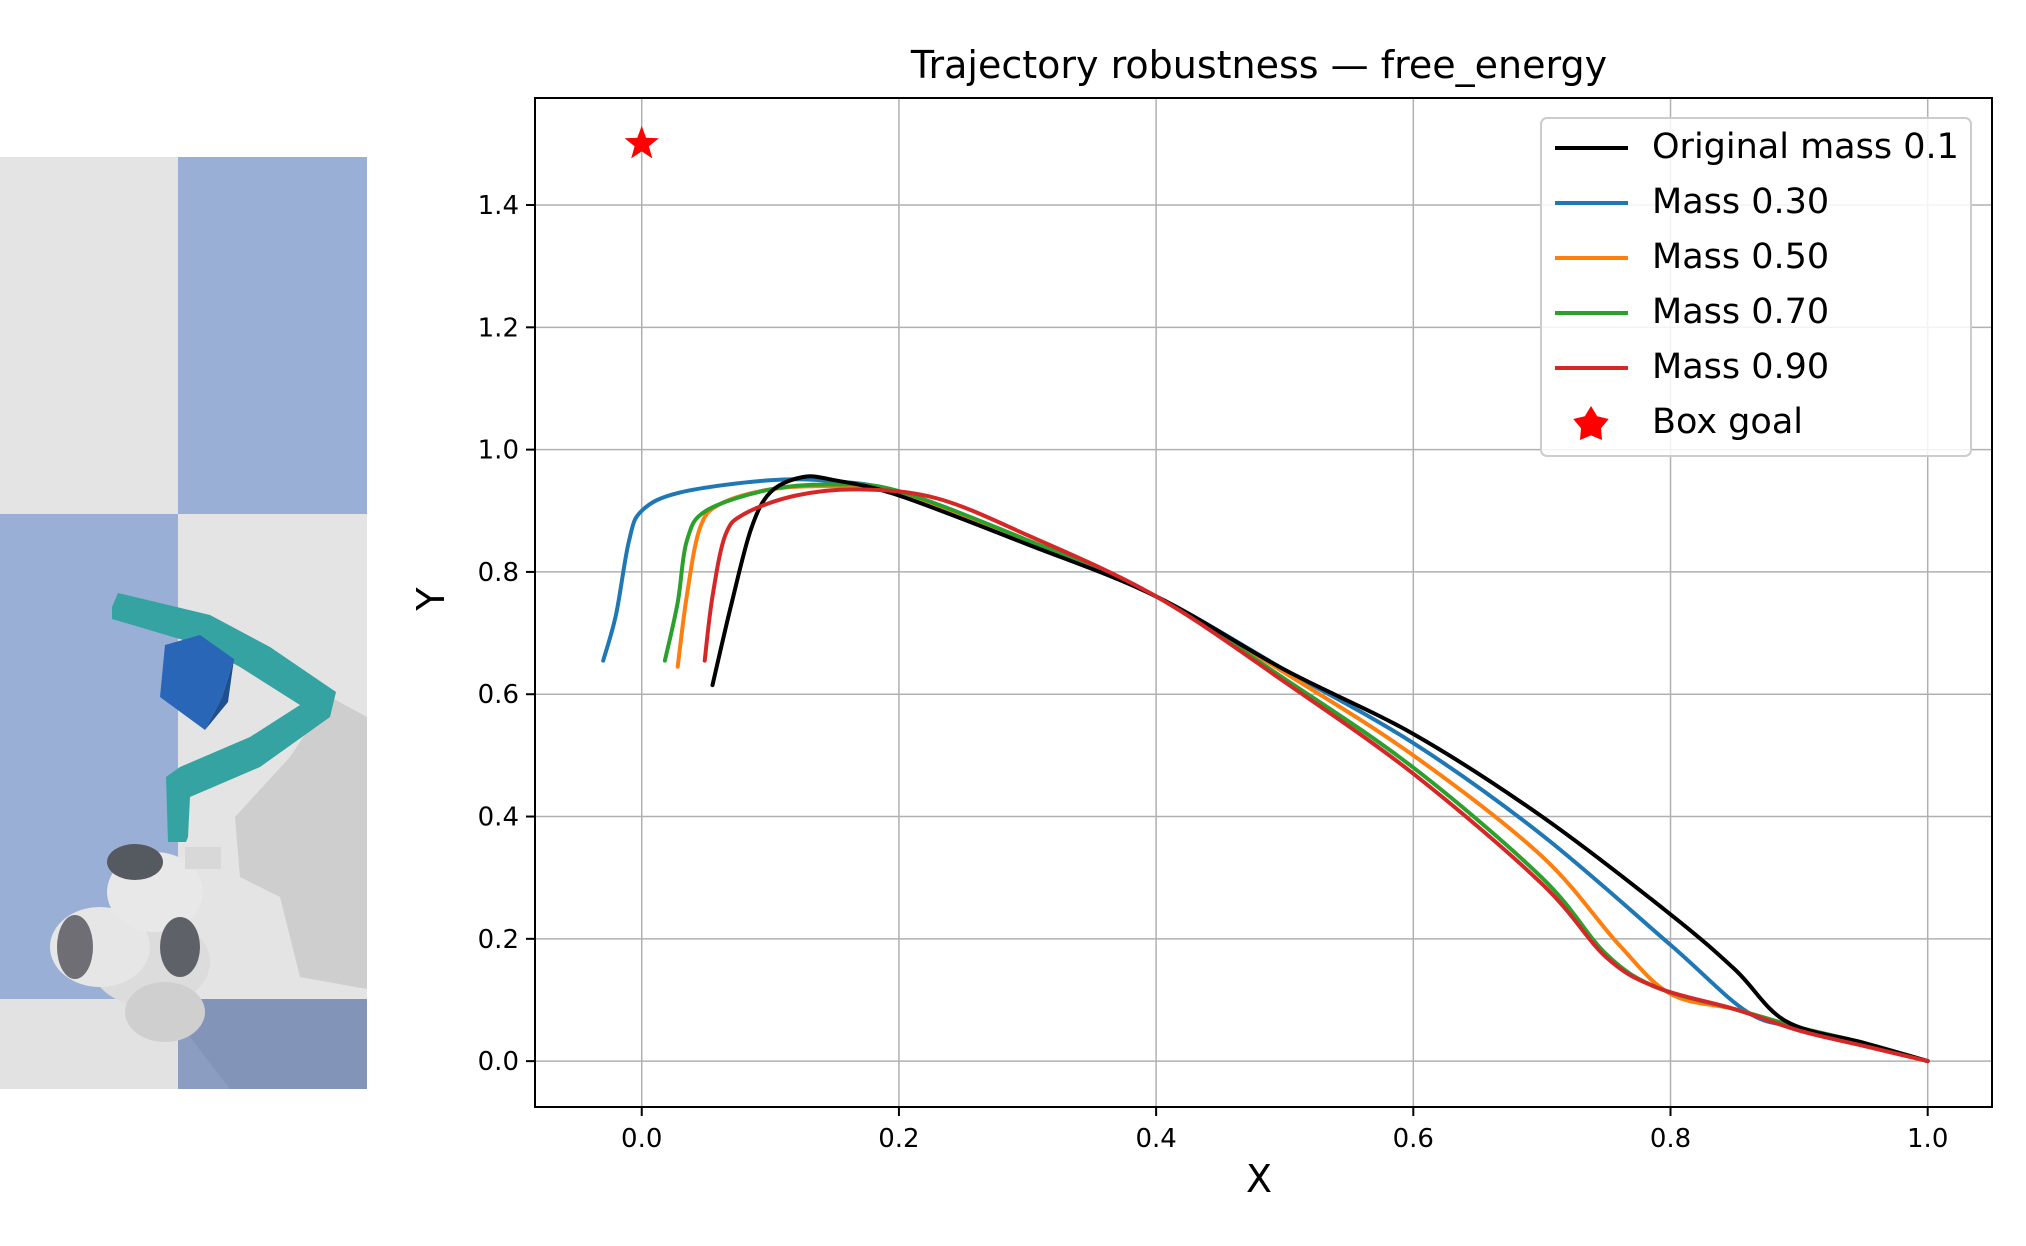 This screenshot has height=1246, width=2026. I want to click on shadow-region, so click(301, 843).